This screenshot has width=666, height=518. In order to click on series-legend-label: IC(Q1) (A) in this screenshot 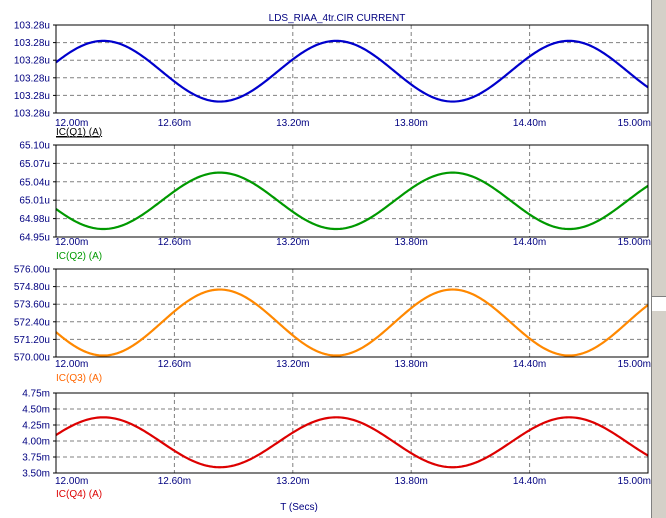, I will do `click(79, 132)`.